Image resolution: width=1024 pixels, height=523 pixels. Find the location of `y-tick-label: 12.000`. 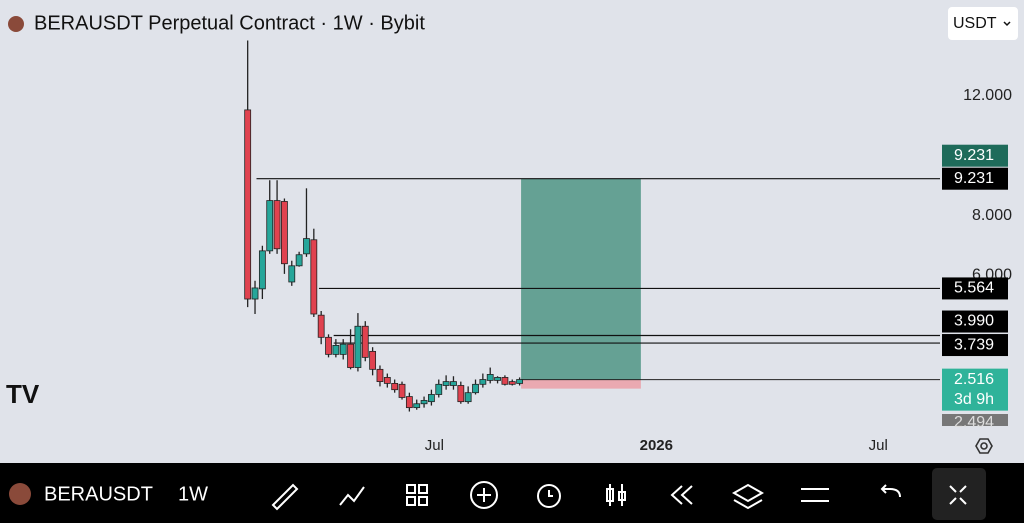

y-tick-label: 12.000 is located at coordinates (987, 95).